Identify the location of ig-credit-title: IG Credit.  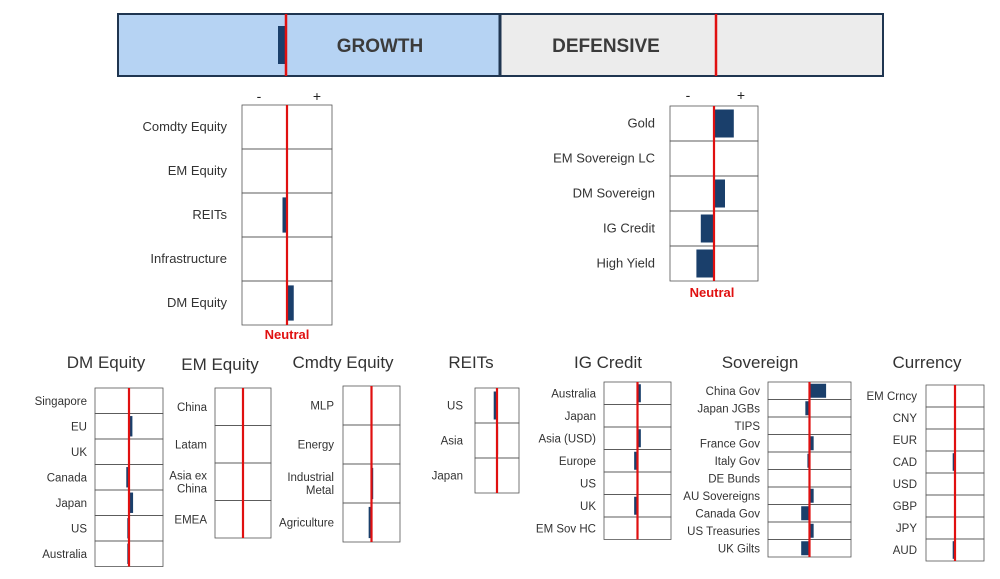
(608, 362).